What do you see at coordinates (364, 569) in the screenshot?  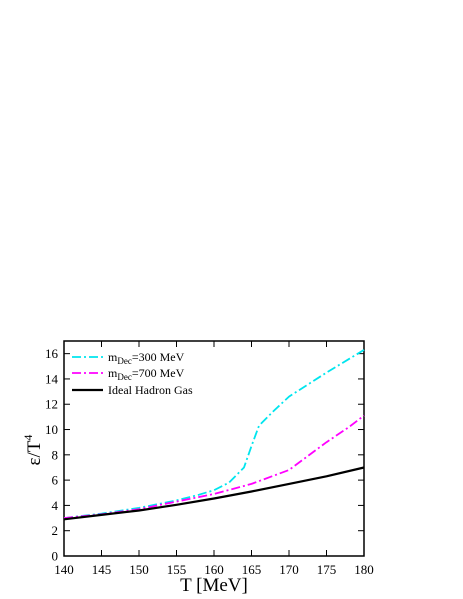 I see `x-tick-label: 180` at bounding box center [364, 569].